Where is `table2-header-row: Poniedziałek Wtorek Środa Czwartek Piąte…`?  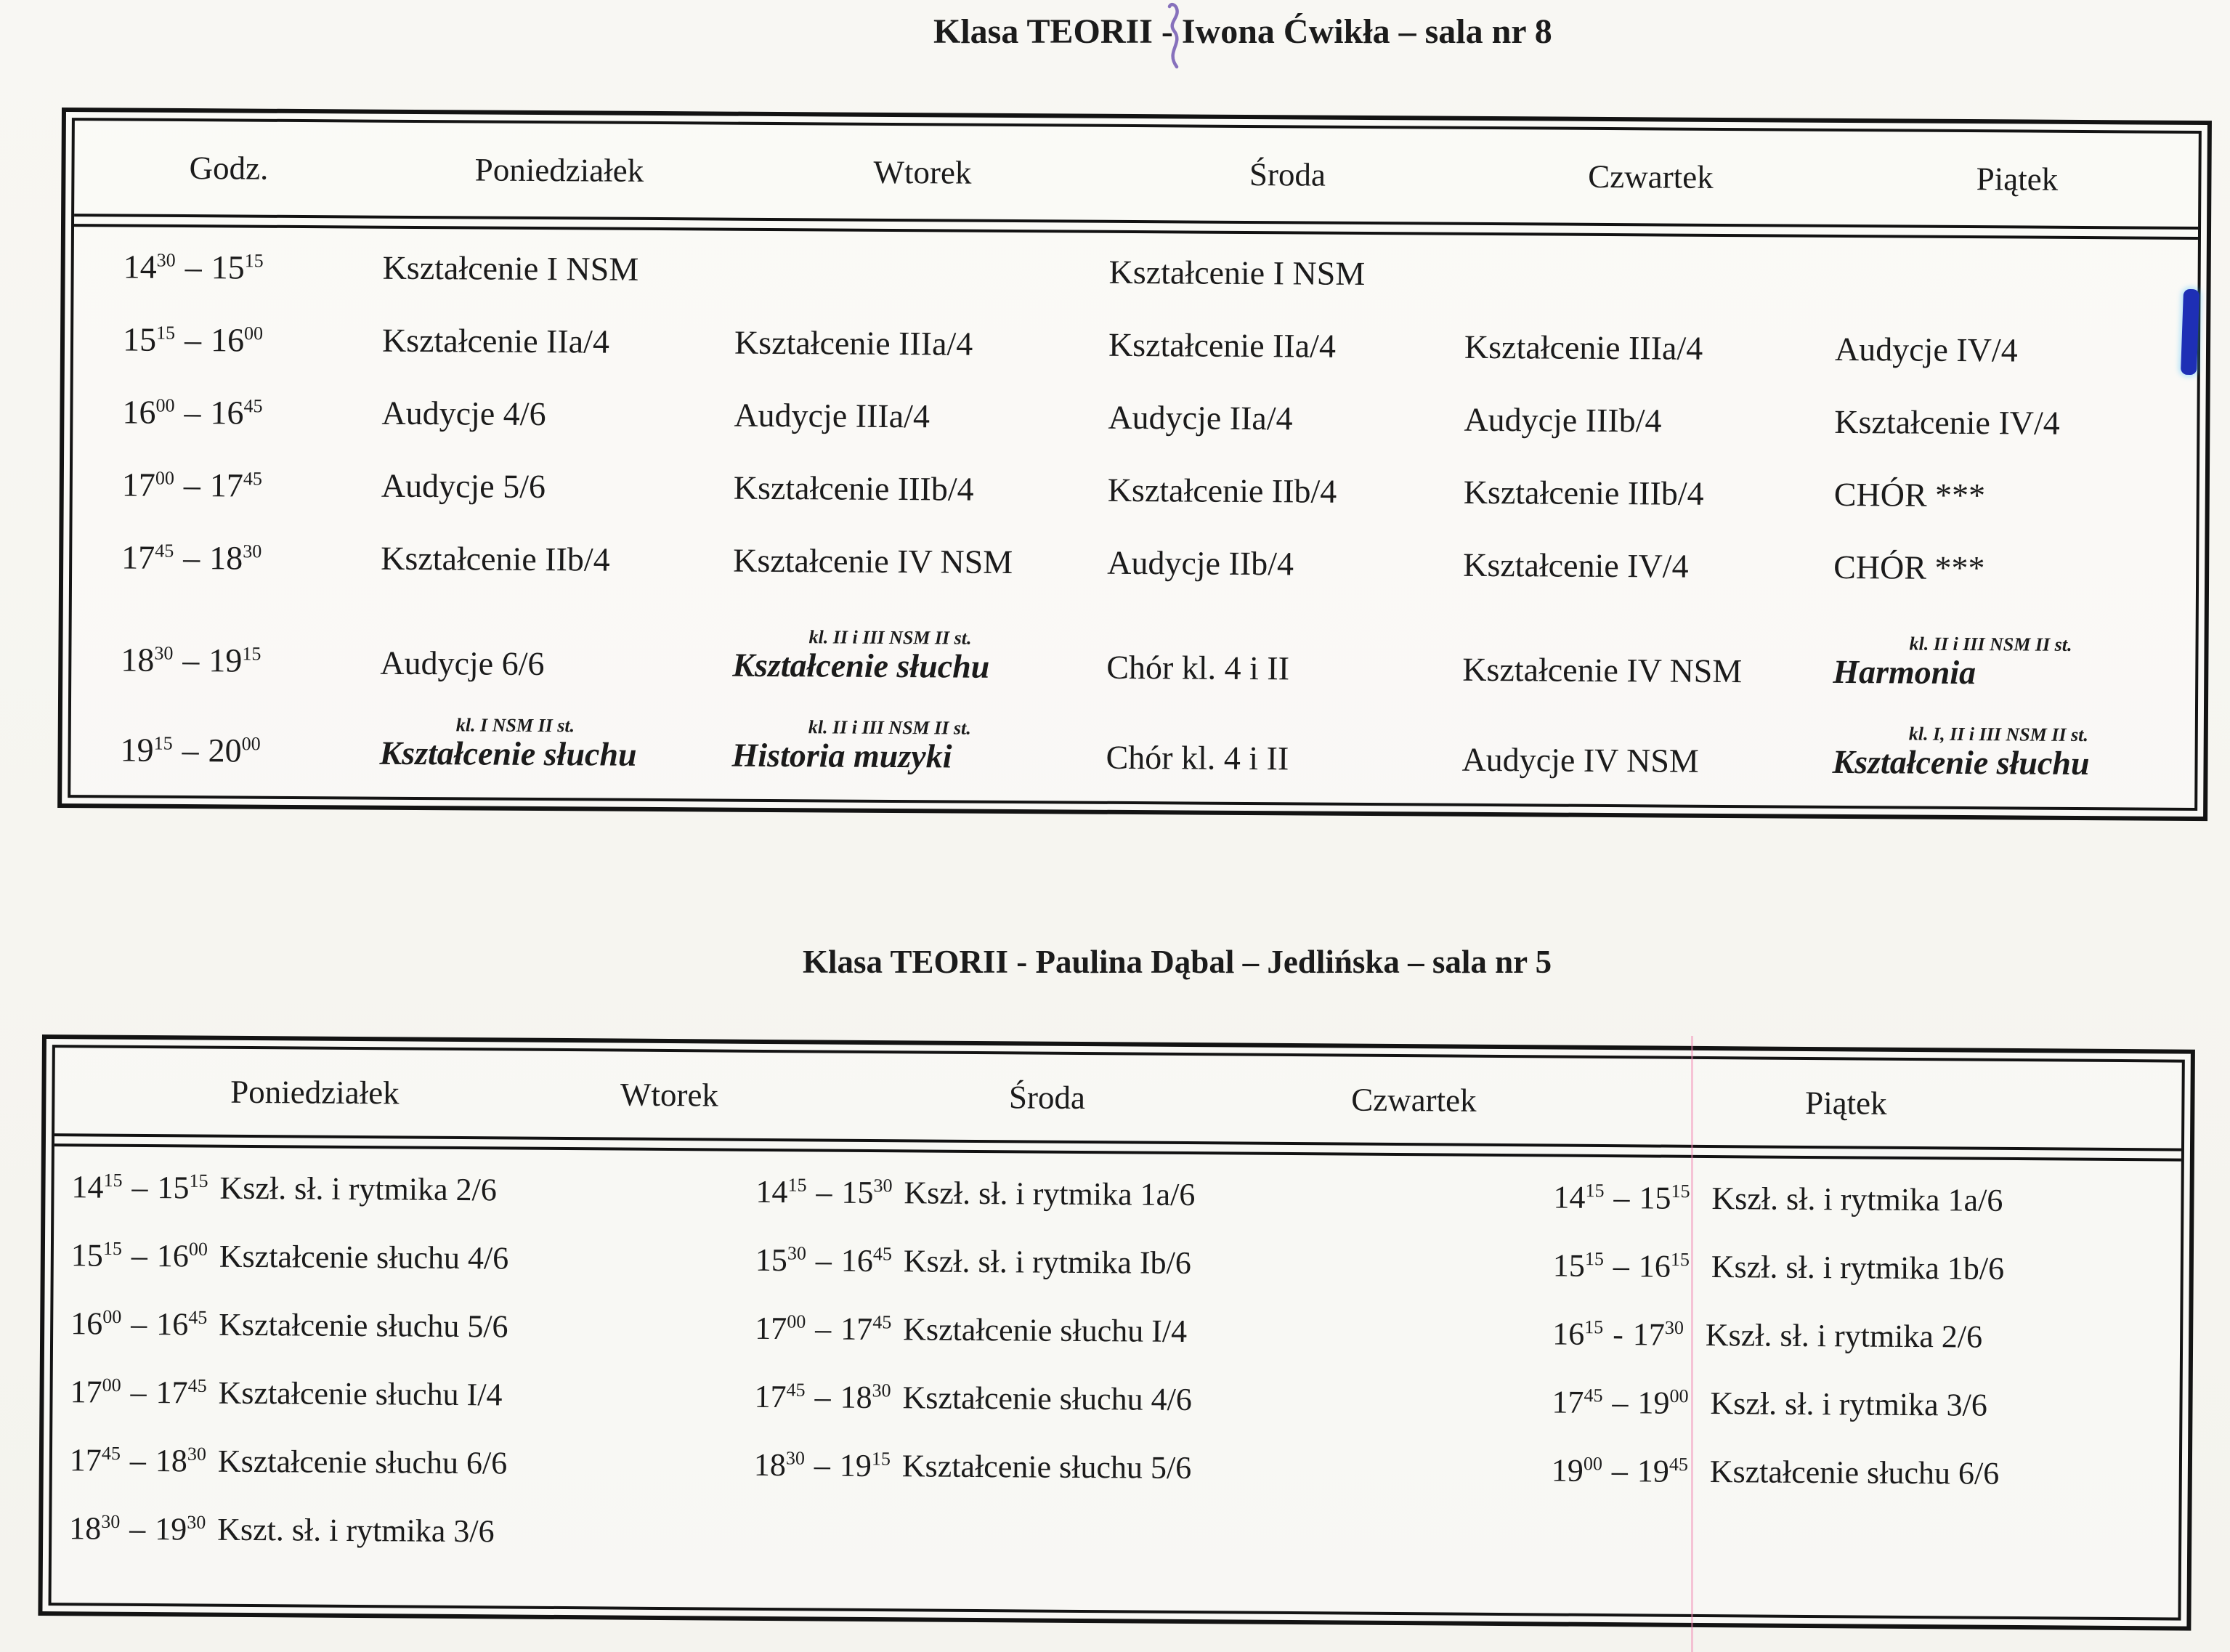
table2-header-row: Poniedziałek Wtorek Środa Czwartek Piąte… is located at coordinates (1118, 1098).